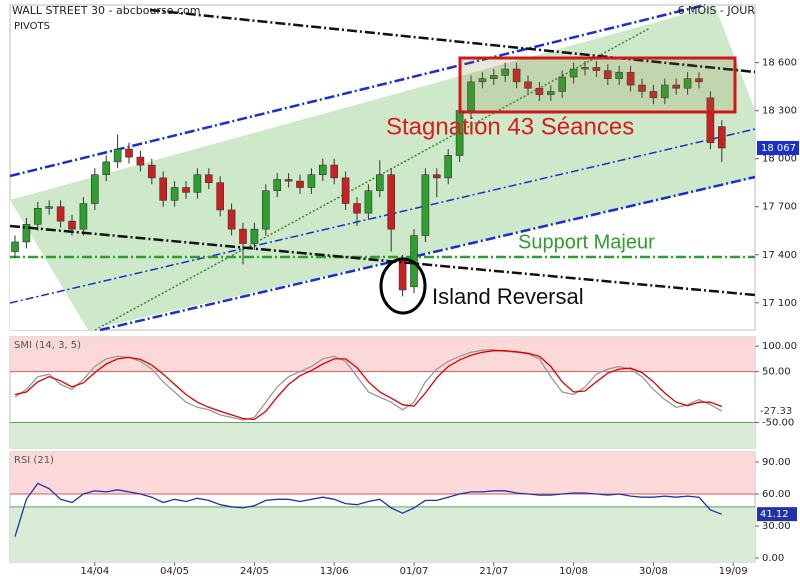  I want to click on y-tick-label: 18 300, so click(779, 111).